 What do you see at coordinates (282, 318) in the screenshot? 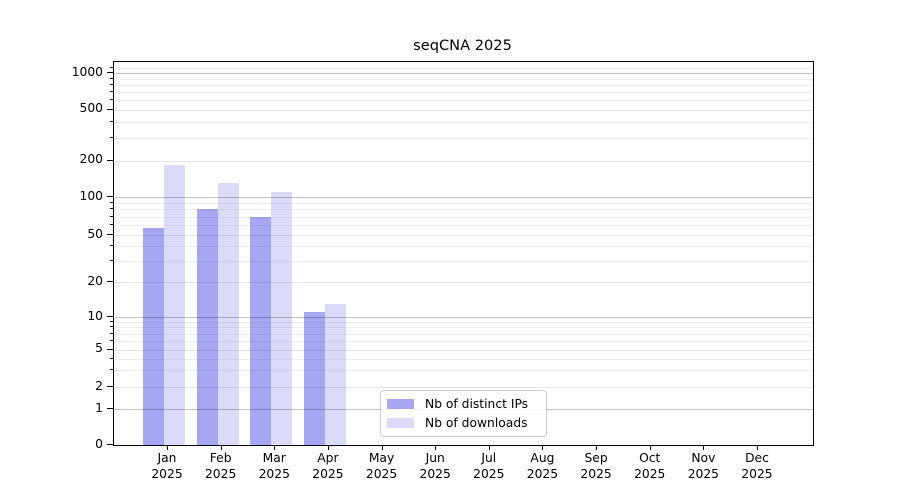
I see `bar-downloads-mar` at bounding box center [282, 318].